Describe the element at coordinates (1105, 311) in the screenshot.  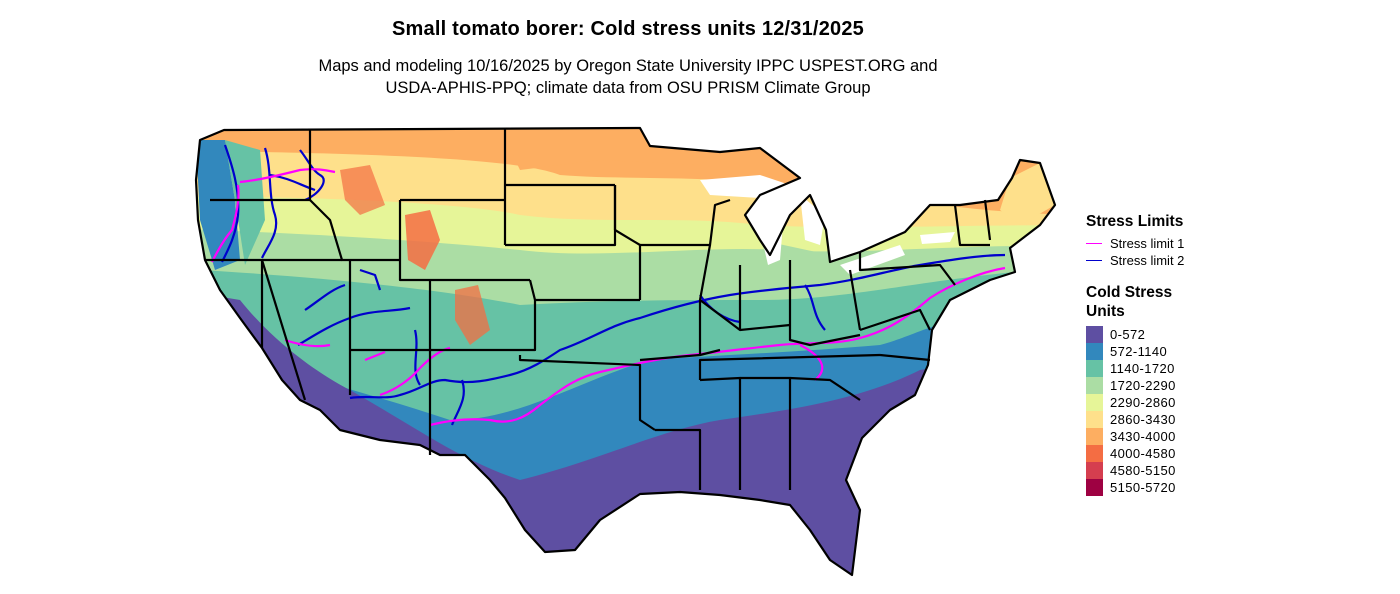
I see `cold-stress-units-legend-title-line-2: Units` at that location.